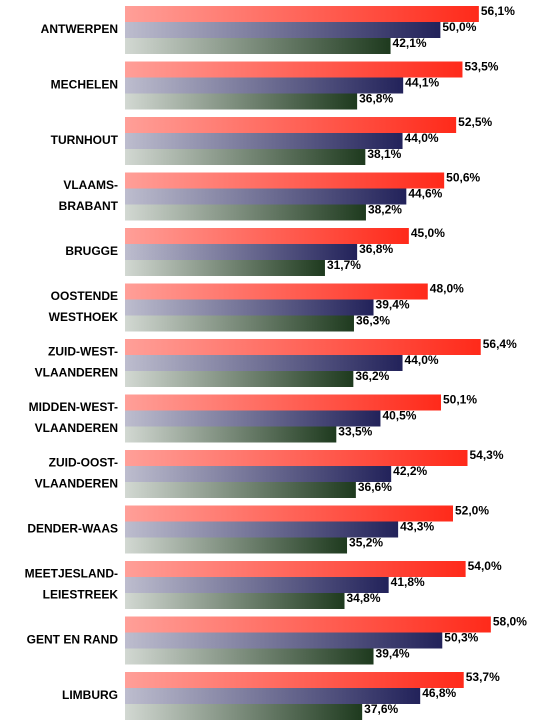  What do you see at coordinates (366, 543) in the screenshot?
I see `value-label: 35,2%` at bounding box center [366, 543].